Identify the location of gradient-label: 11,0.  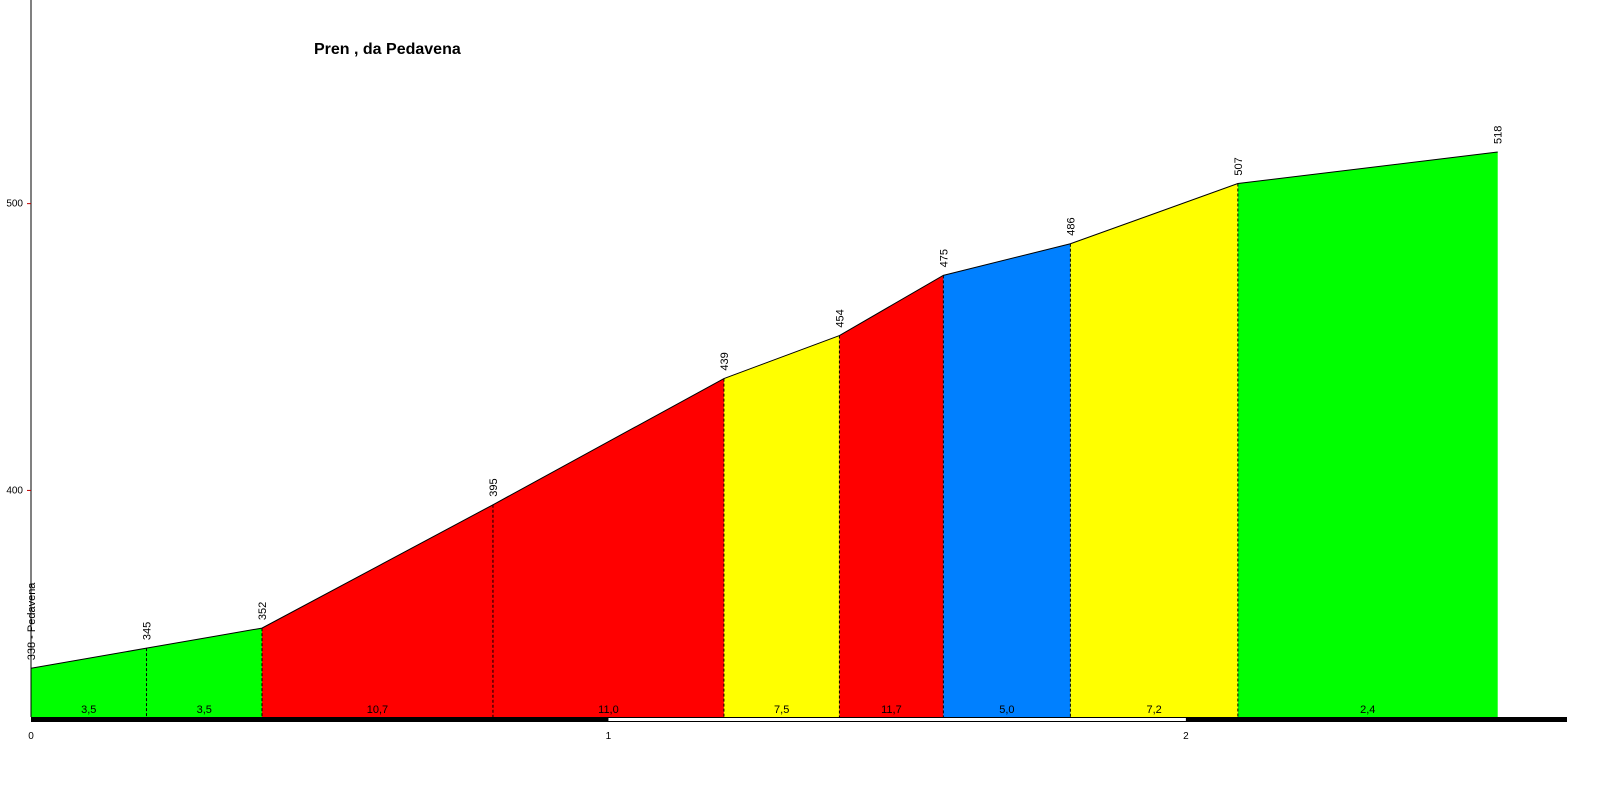
(608, 710).